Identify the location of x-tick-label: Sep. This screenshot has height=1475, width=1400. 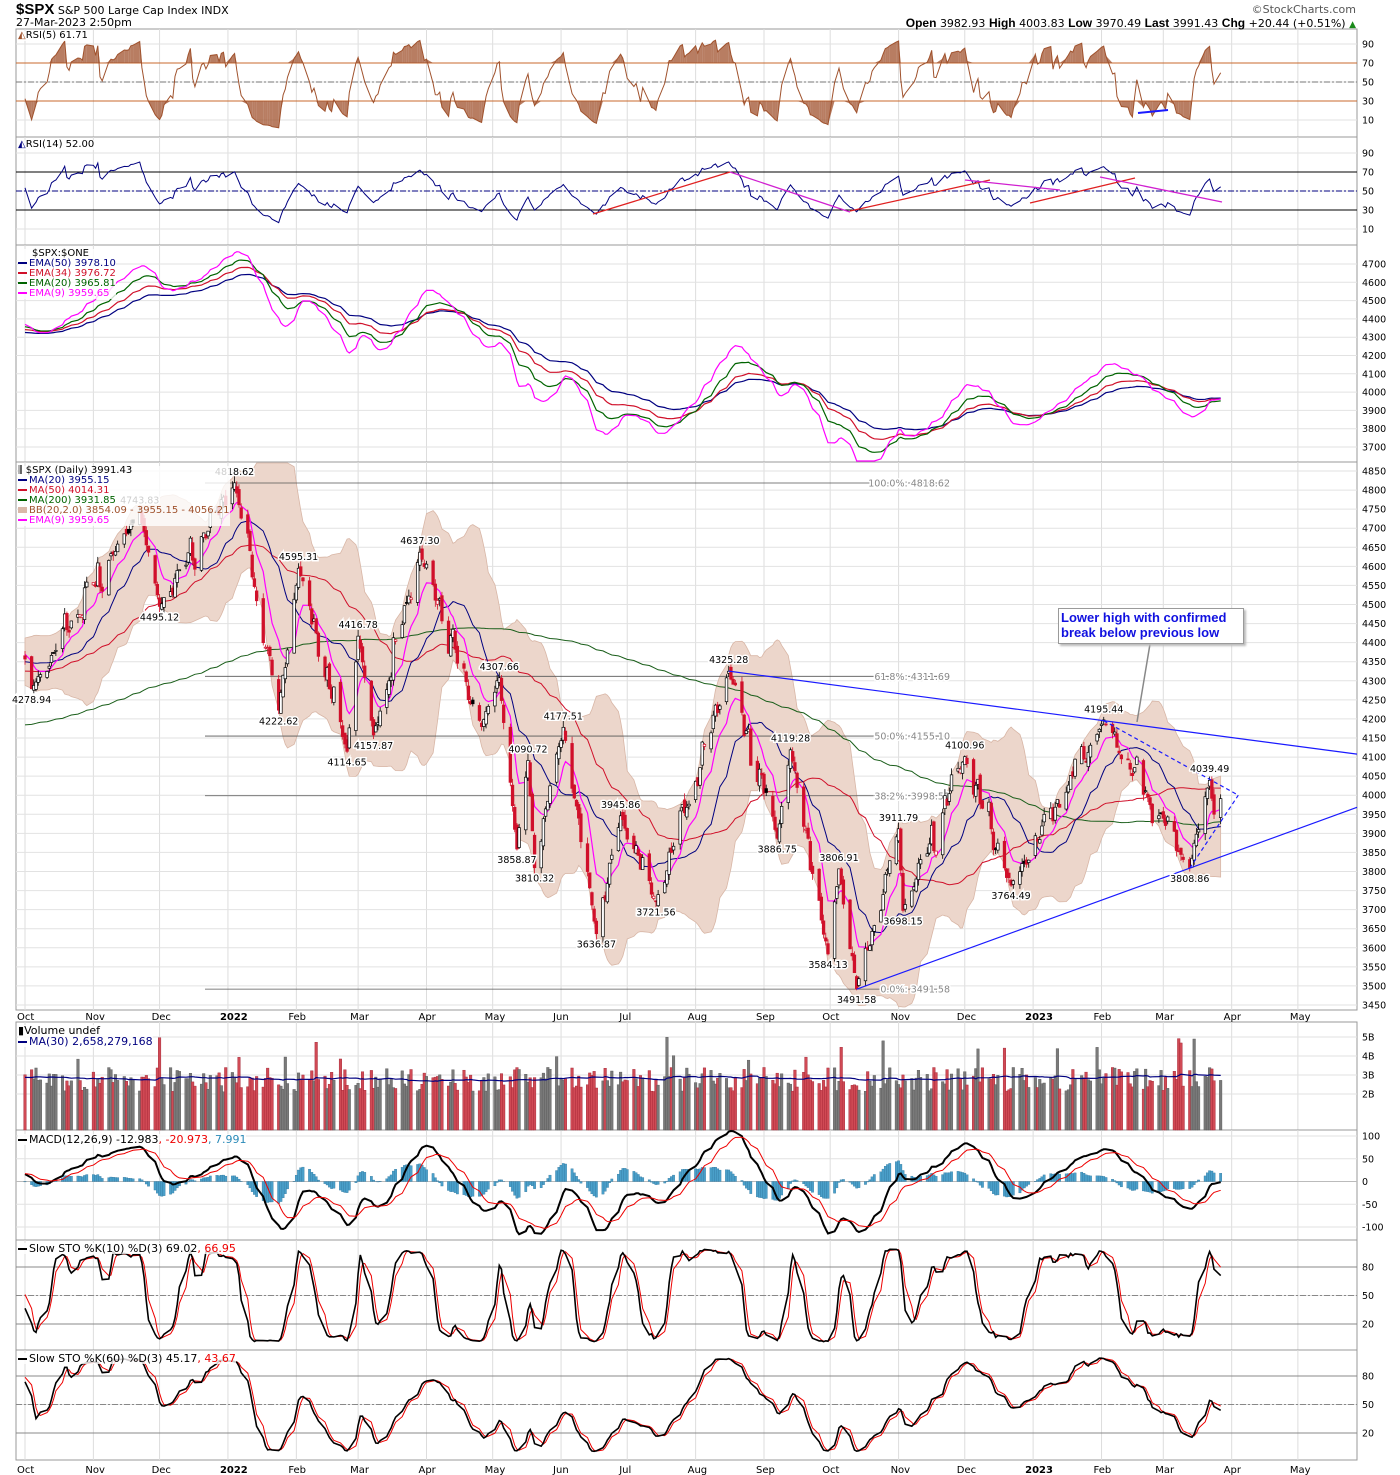
(765, 1470).